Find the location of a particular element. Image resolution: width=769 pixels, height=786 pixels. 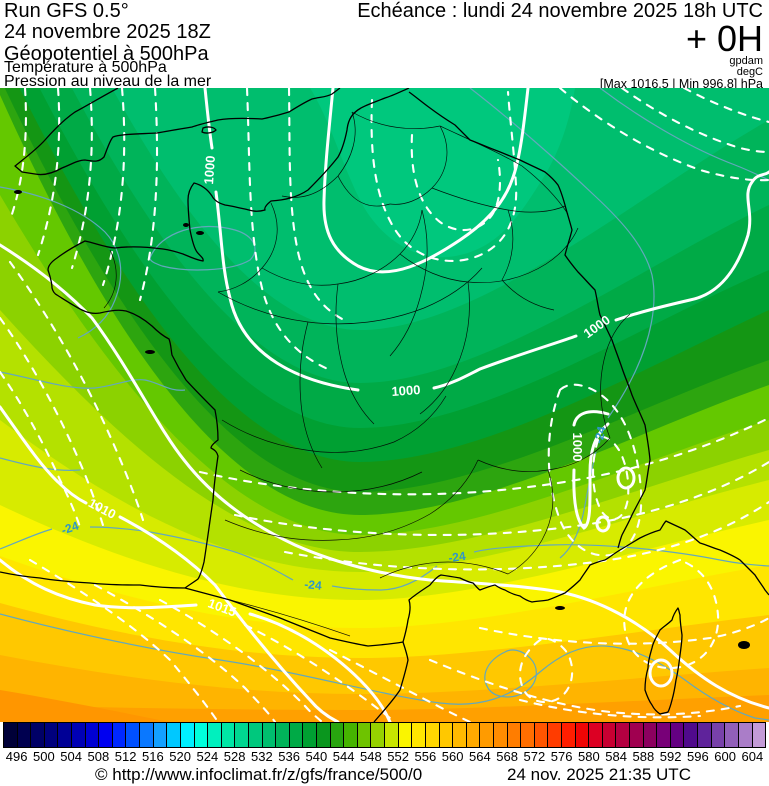

pressure-minmax: [Max 1016.5 | Min 996.8] hPa is located at coordinates (681, 84).